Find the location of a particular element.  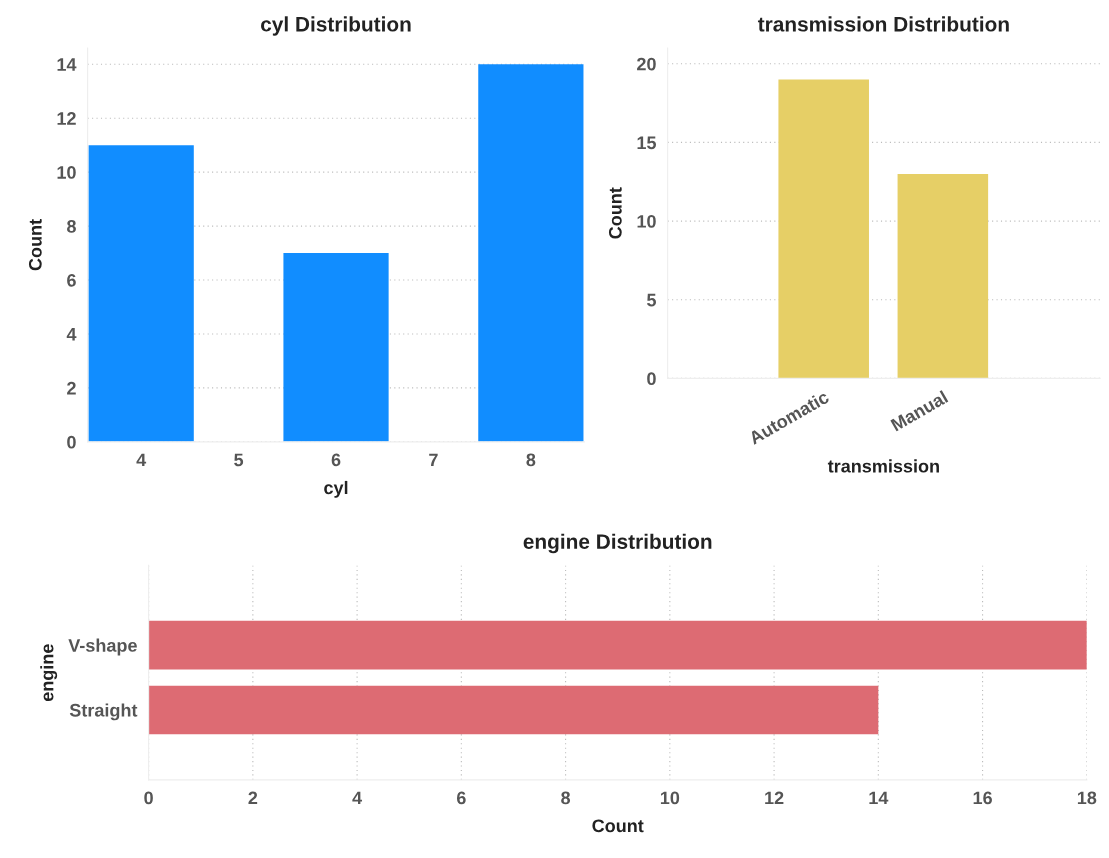

y-tick-label: 2 is located at coordinates (71, 388).